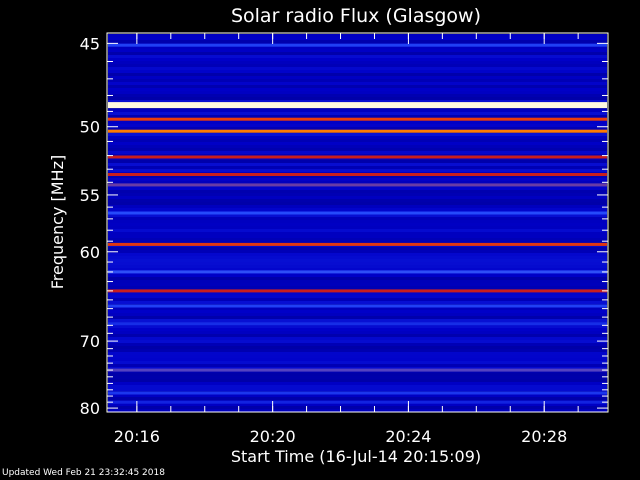 The image size is (640, 480). What do you see at coordinates (90, 252) in the screenshot?
I see `y-tick-label: 60` at bounding box center [90, 252].